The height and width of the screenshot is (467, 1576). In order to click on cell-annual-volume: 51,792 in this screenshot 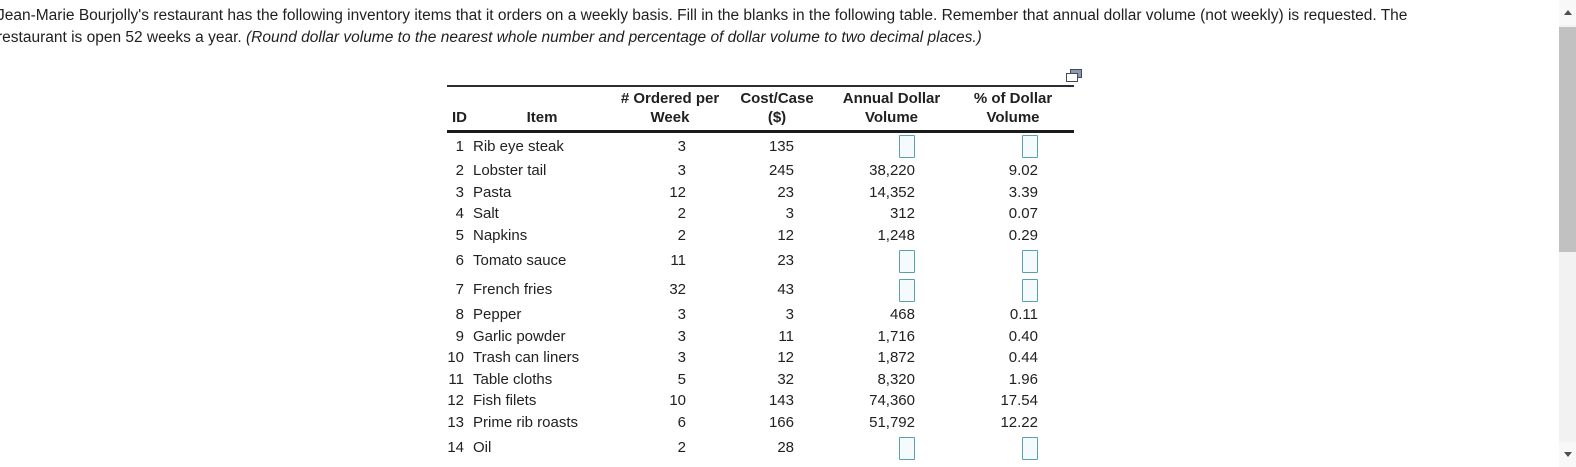, I will do `click(892, 422)`.